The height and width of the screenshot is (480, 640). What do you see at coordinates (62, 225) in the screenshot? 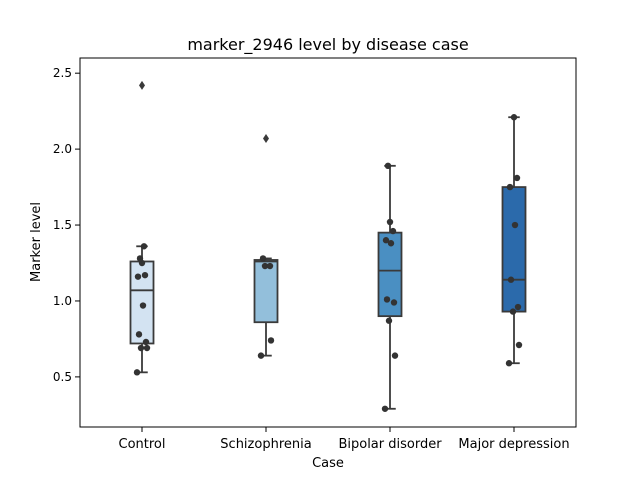
I see `y-tick-label: 1.5` at bounding box center [62, 225].